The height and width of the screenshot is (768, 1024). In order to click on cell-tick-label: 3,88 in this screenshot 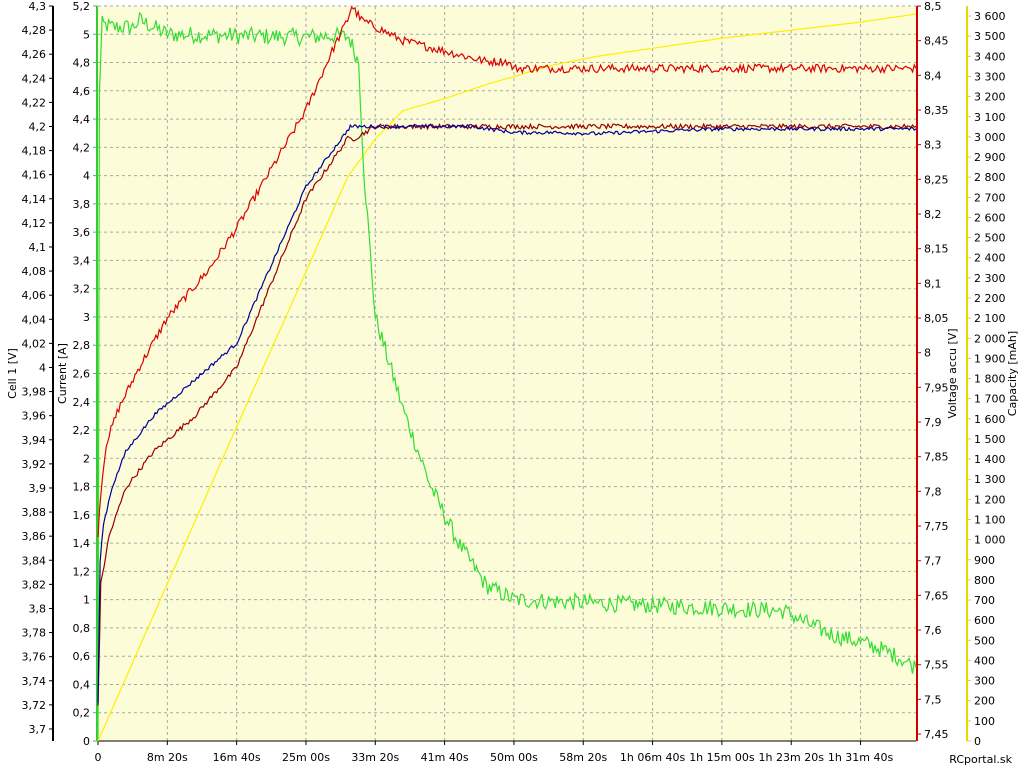, I will do `click(34, 512)`.